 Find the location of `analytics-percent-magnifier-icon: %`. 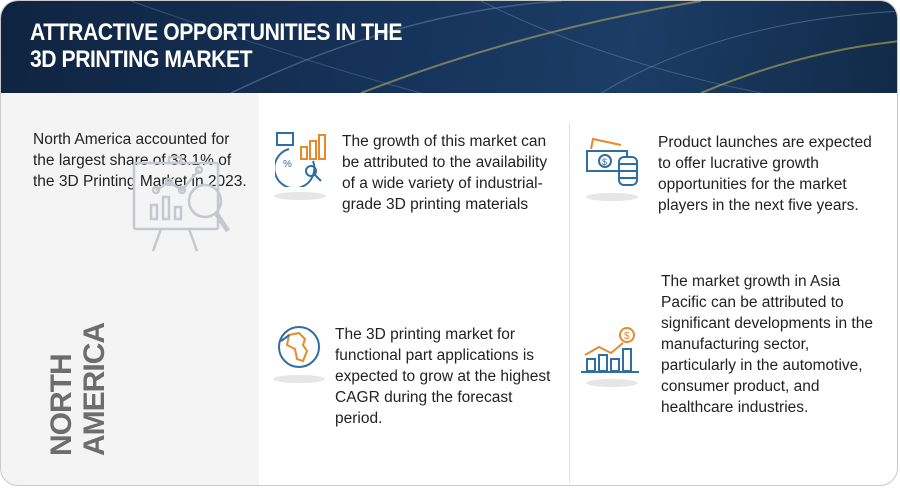

analytics-percent-magnifier-icon: % is located at coordinates (300, 159).